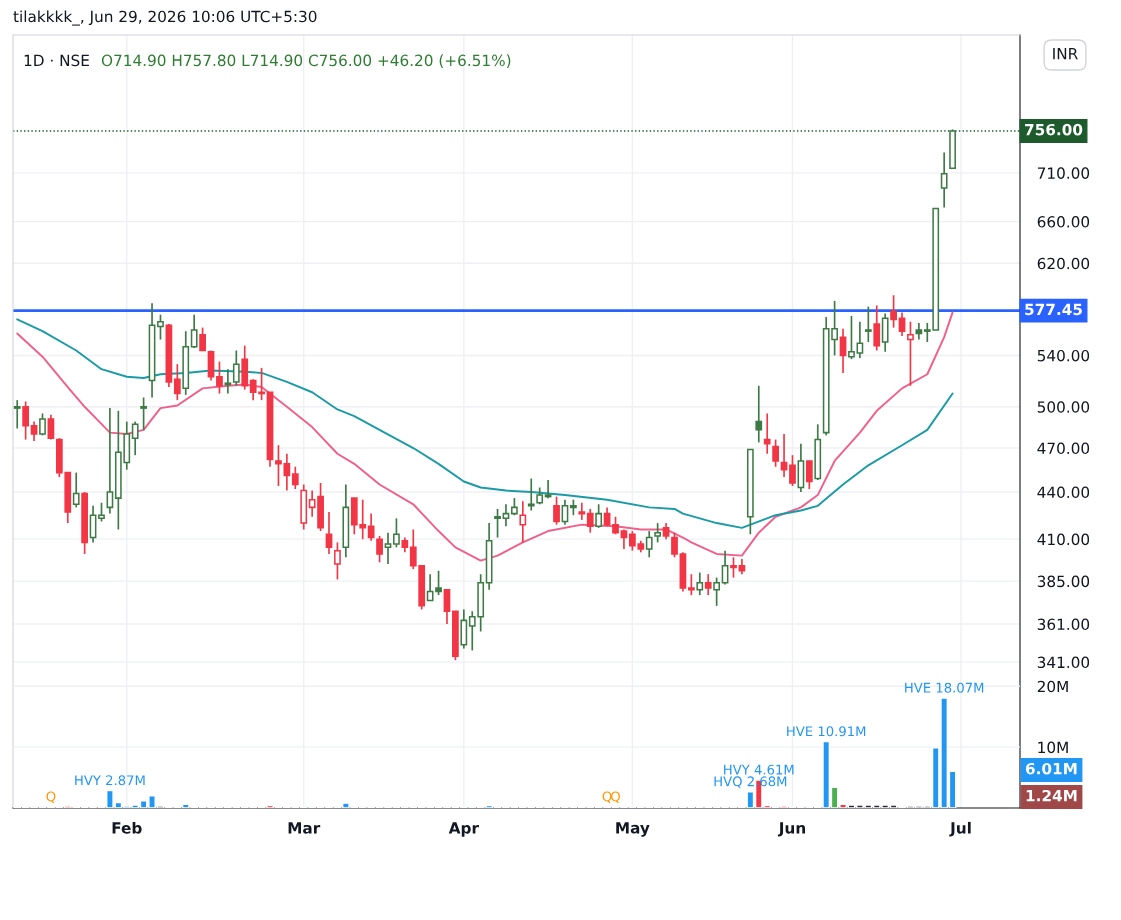  What do you see at coordinates (1063, 448) in the screenshot?
I see `y-tick-label: 470.00` at bounding box center [1063, 448].